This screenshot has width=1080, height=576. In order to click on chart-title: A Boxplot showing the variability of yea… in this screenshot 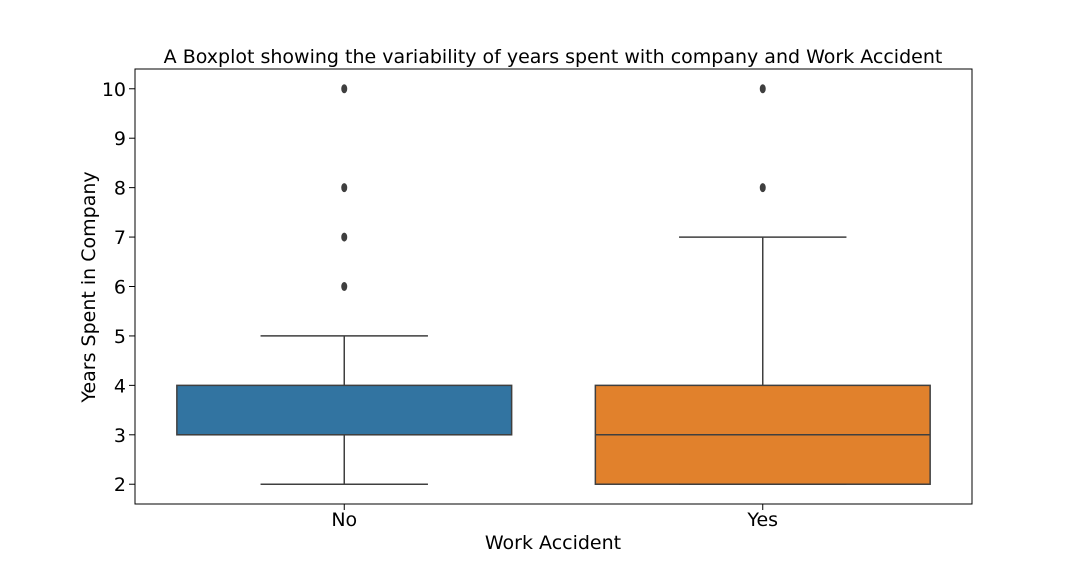, I will do `click(553, 57)`.